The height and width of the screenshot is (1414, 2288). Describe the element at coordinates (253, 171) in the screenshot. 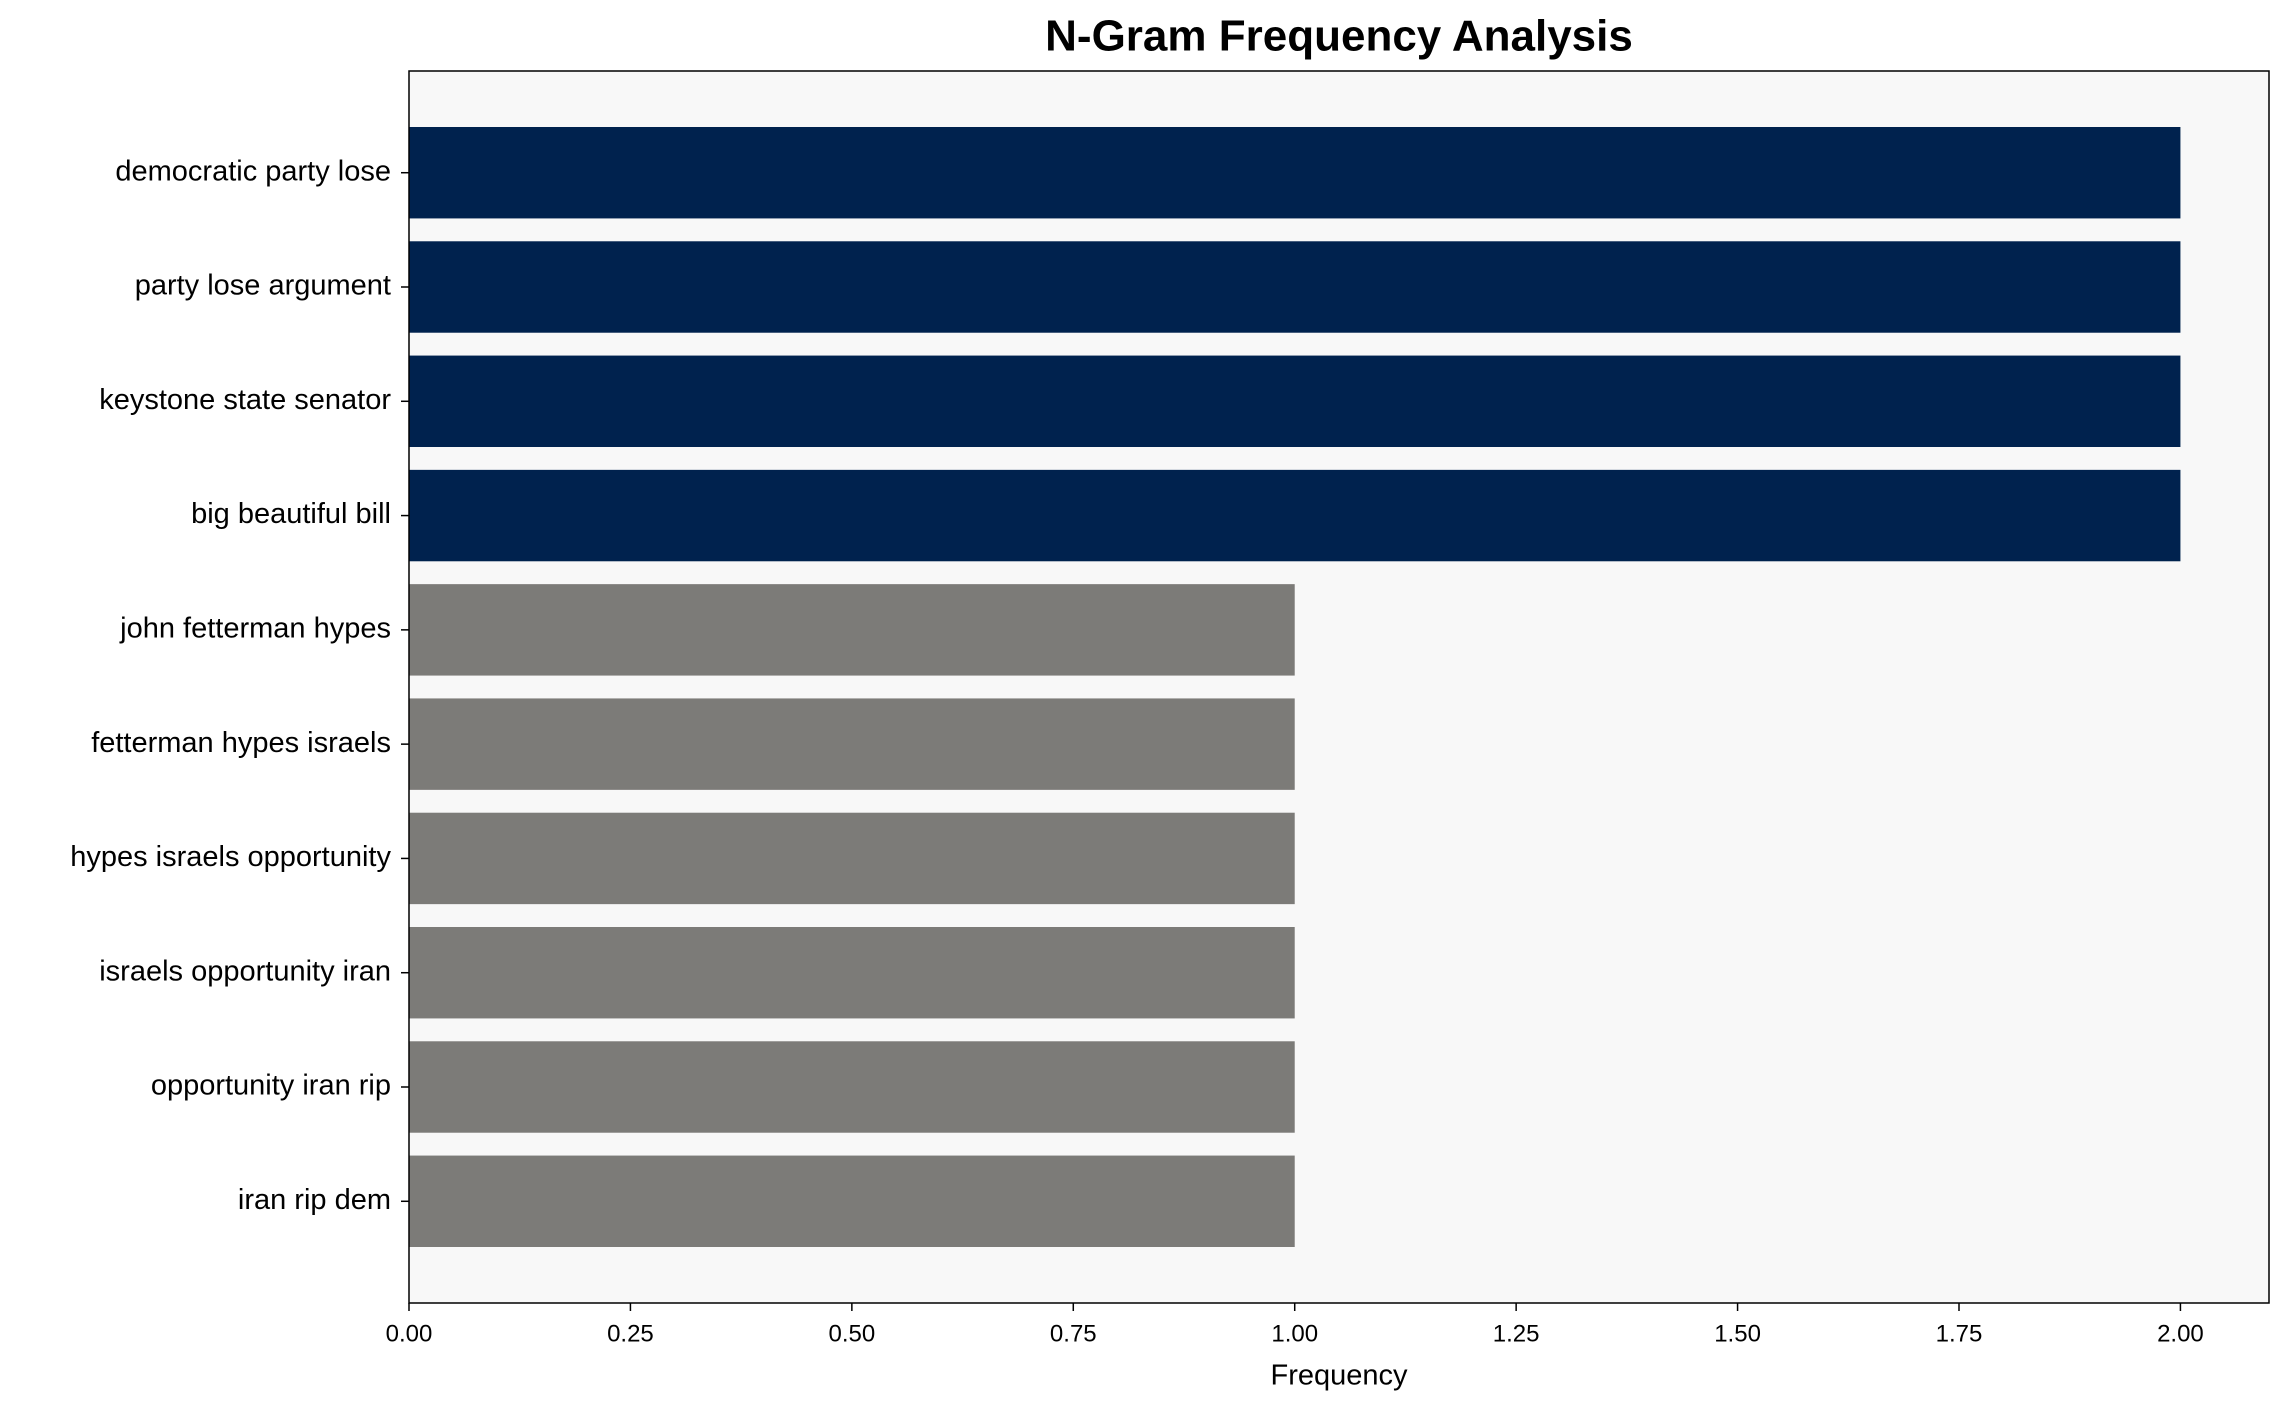

I see `y-tick-label: democratic party lose` at that location.